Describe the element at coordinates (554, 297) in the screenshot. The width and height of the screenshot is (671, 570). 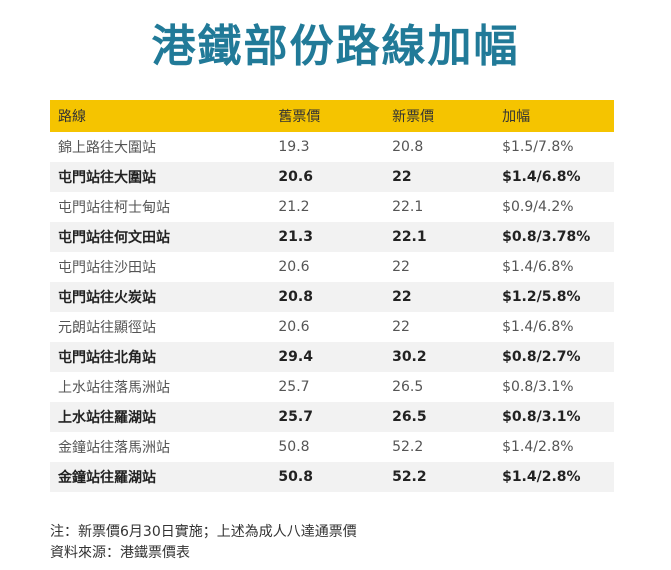
I see `increase-cell: $1.2/5.8%` at that location.